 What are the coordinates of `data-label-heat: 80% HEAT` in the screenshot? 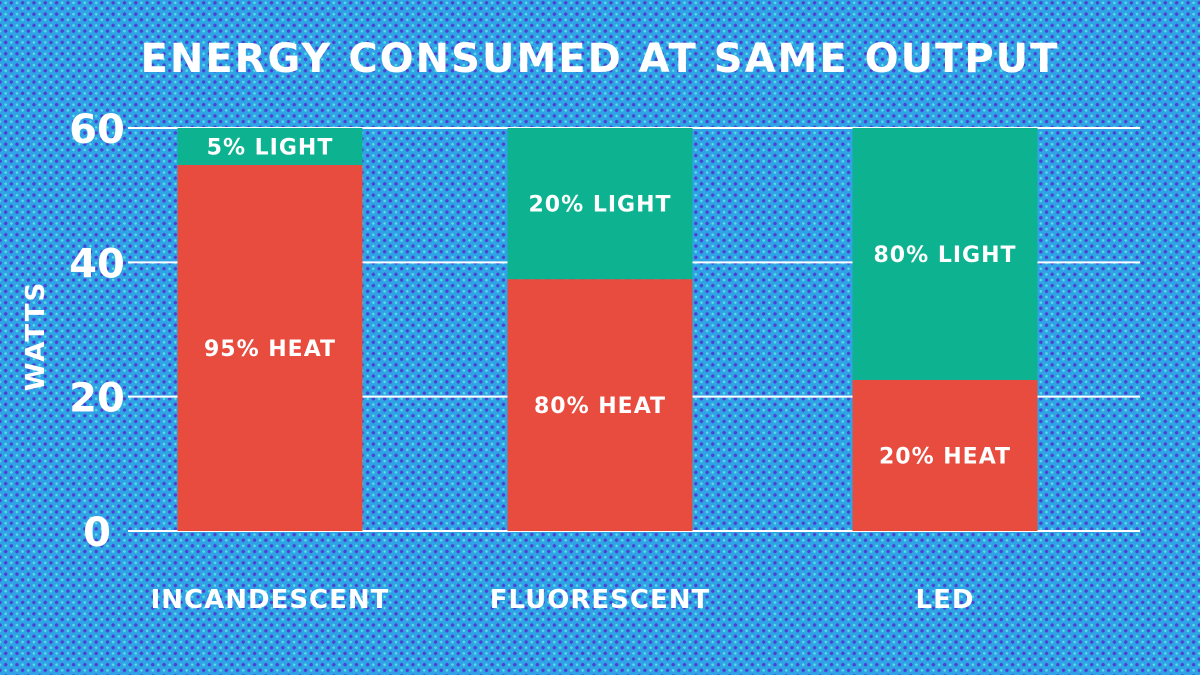 It's located at (600, 406).